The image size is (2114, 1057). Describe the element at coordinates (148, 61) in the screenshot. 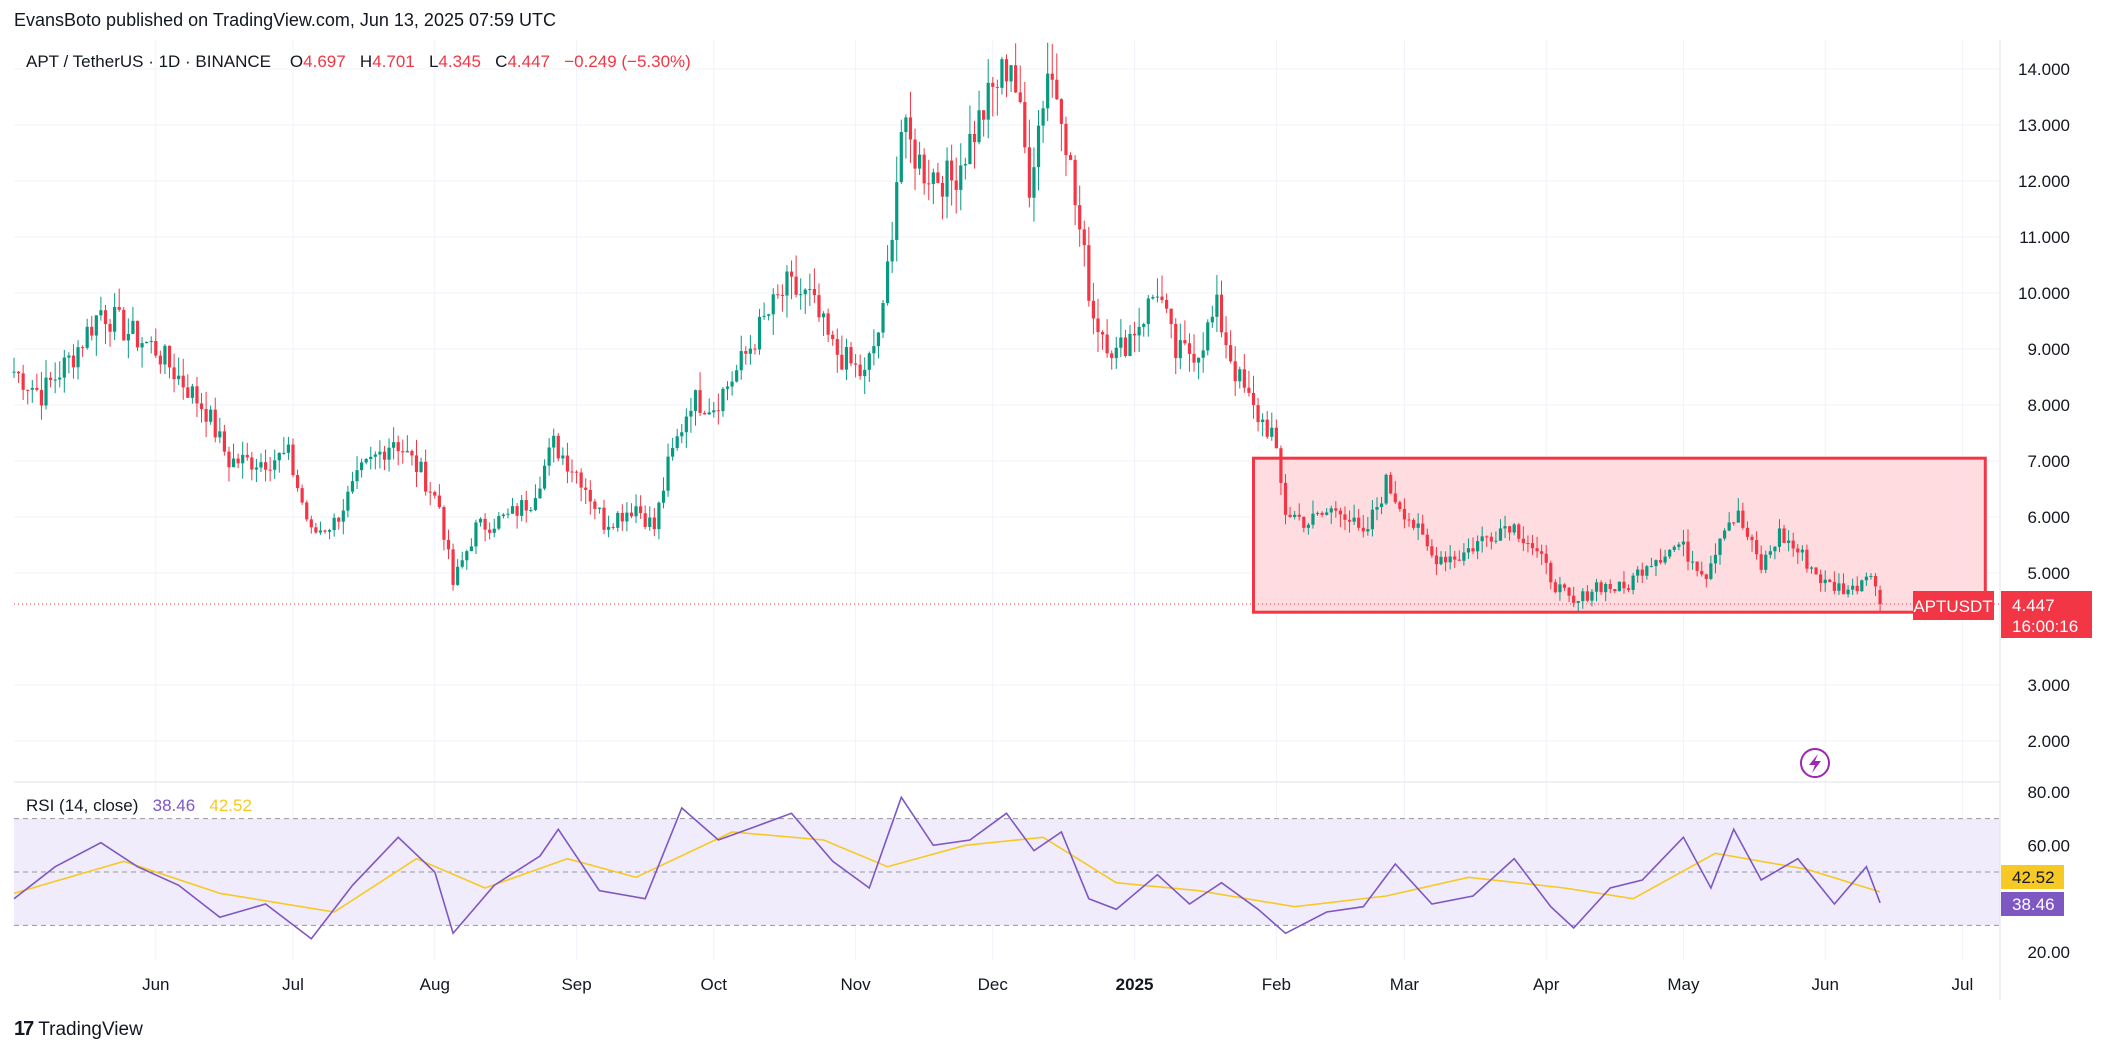

I see `symbol-title: APT / TetherUS · 1D · BINANCE` at that location.